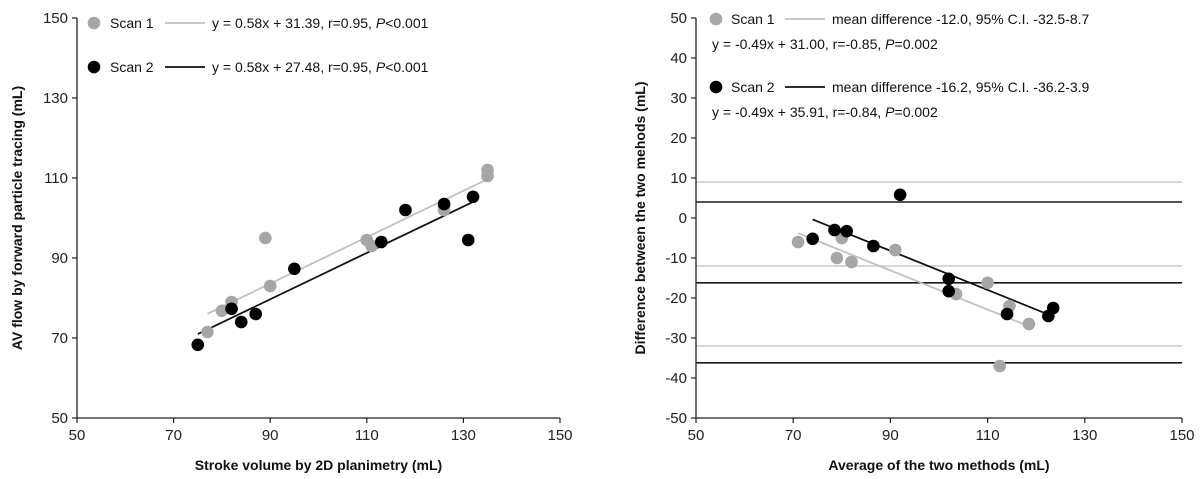 The height and width of the screenshot is (479, 1204). I want to click on left-x-tick-label: 90, so click(270, 435).